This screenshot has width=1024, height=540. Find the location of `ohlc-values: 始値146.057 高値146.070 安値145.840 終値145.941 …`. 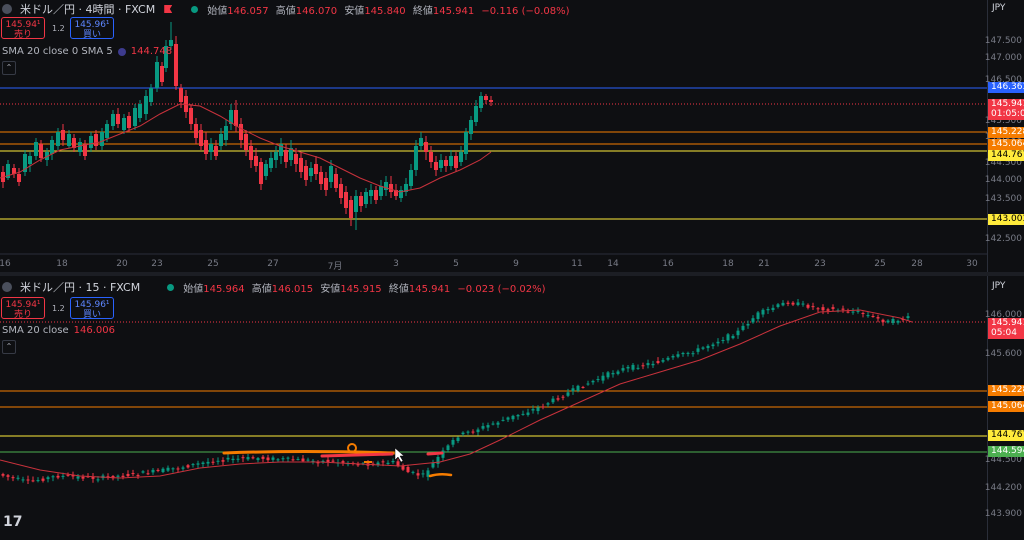

ohlc-values: 始値146.057 高値146.070 安値145.840 終値145.941 … is located at coordinates (388, 11).